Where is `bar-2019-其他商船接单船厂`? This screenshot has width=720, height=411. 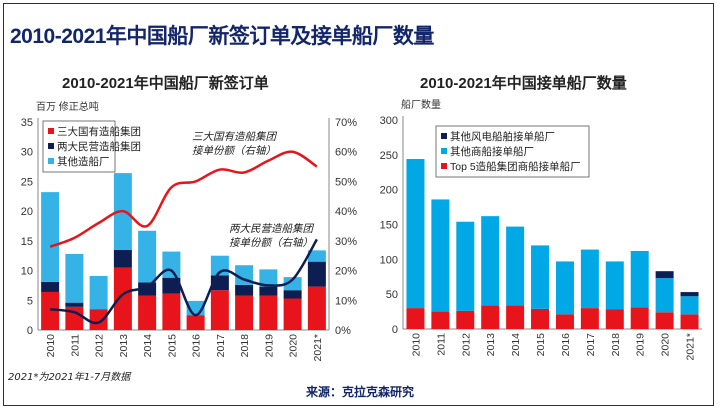 bar-2019-其他商船接单船厂 is located at coordinates (639, 279).